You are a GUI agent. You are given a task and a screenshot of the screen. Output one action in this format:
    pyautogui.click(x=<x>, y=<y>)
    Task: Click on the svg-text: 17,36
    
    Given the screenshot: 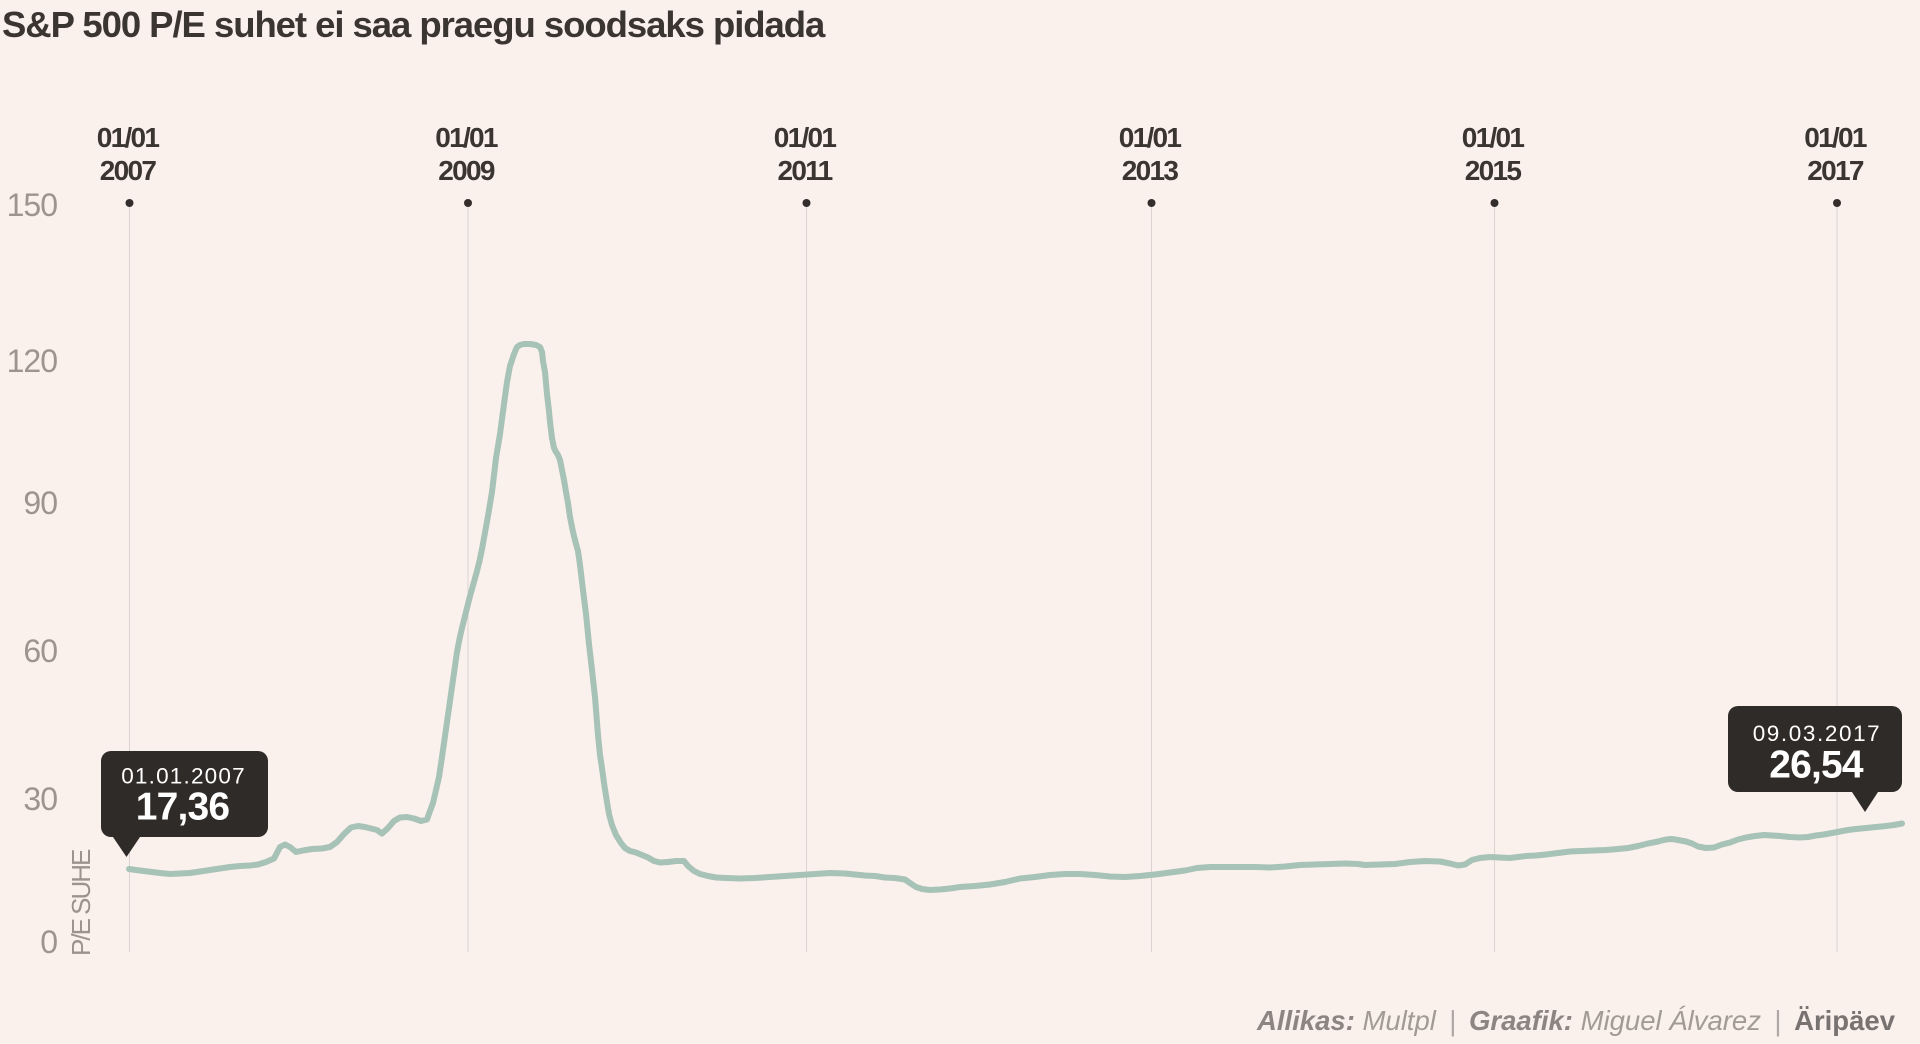 What is the action you would take?
    pyautogui.click(x=183, y=807)
    